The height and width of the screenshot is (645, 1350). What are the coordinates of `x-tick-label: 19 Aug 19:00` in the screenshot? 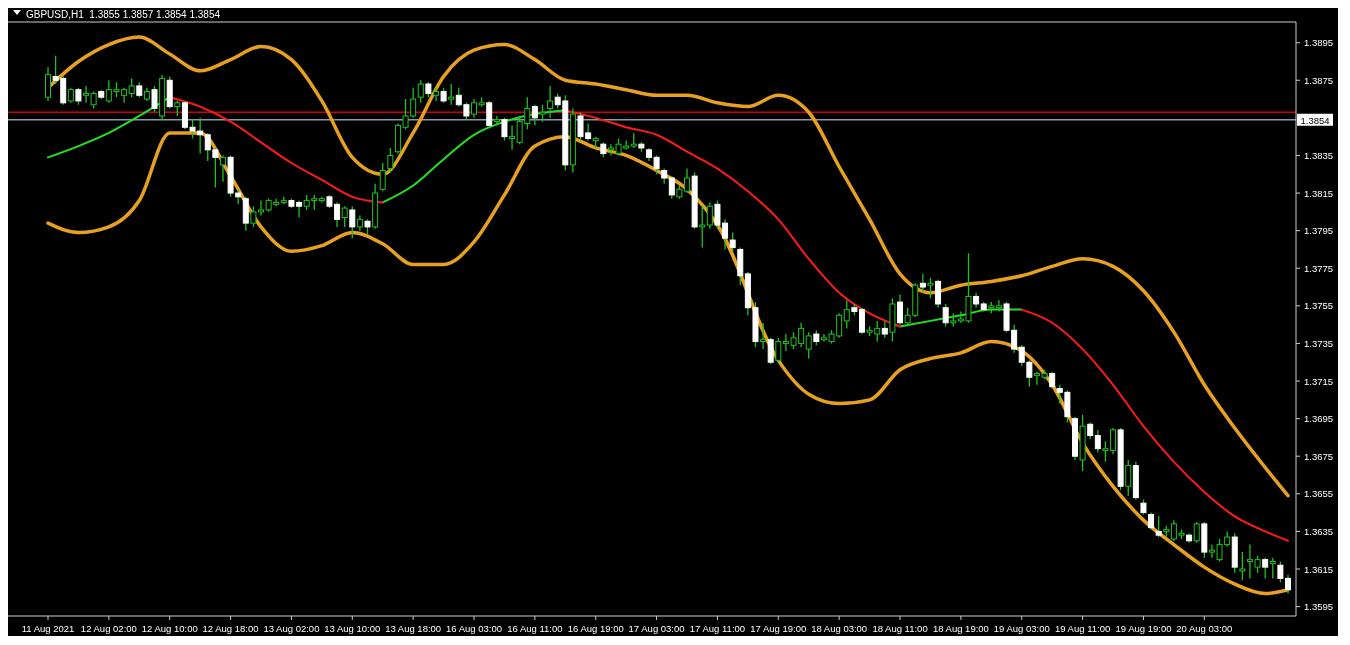 It's located at (1143, 628).